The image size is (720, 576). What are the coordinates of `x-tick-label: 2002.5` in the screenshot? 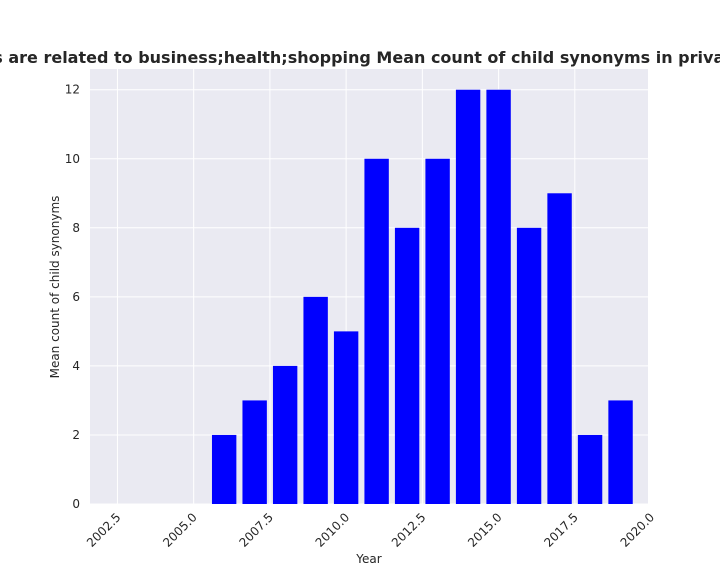 It's located at (104, 530).